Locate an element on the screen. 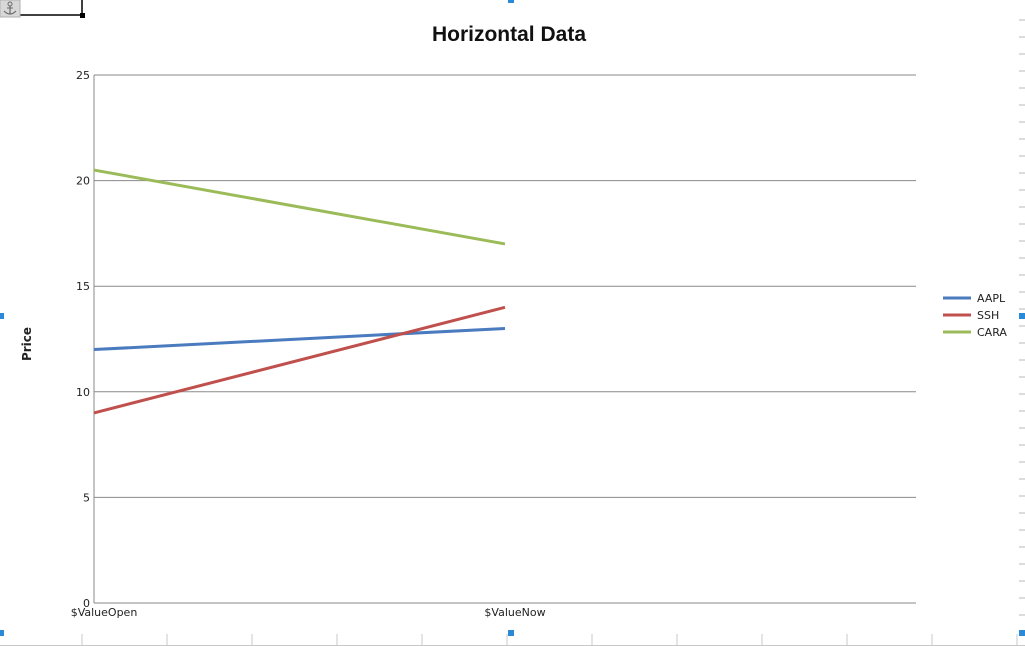 The image size is (1025, 646). anchor-icon is located at coordinates (10, 9).